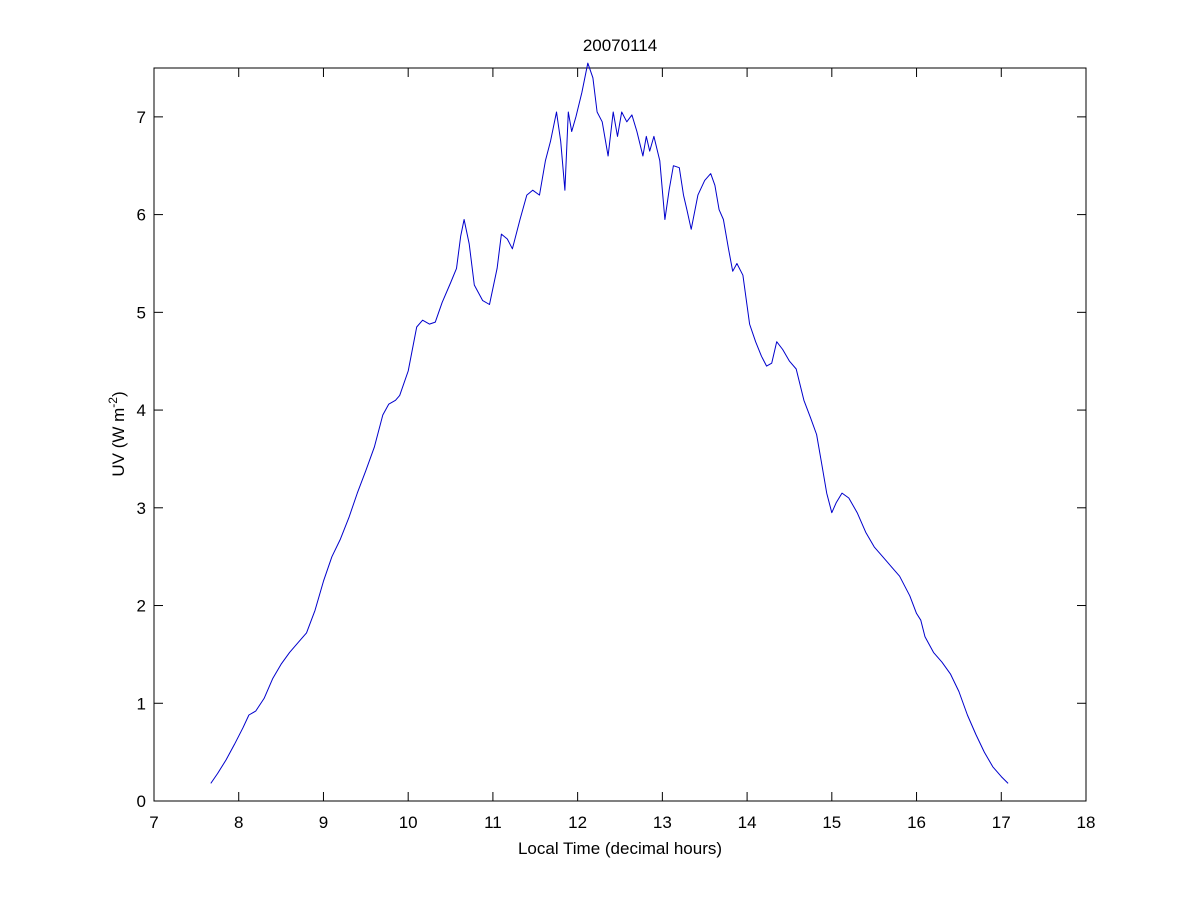 This screenshot has width=1200, height=900. Describe the element at coordinates (141, 508) in the screenshot. I see `y-tick-label: 3` at that location.